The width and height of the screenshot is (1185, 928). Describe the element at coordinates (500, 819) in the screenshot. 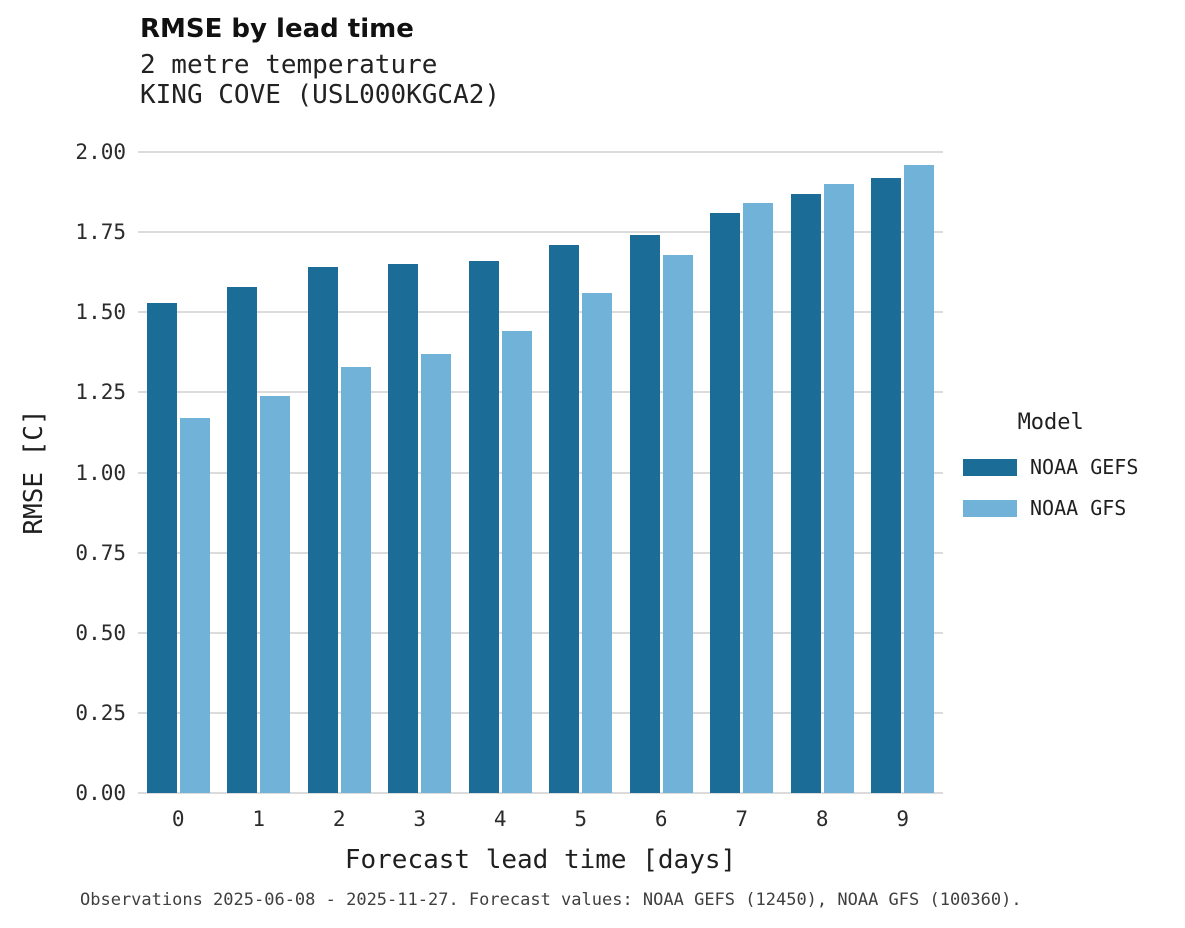

I see `x-tick-label: 4` at that location.